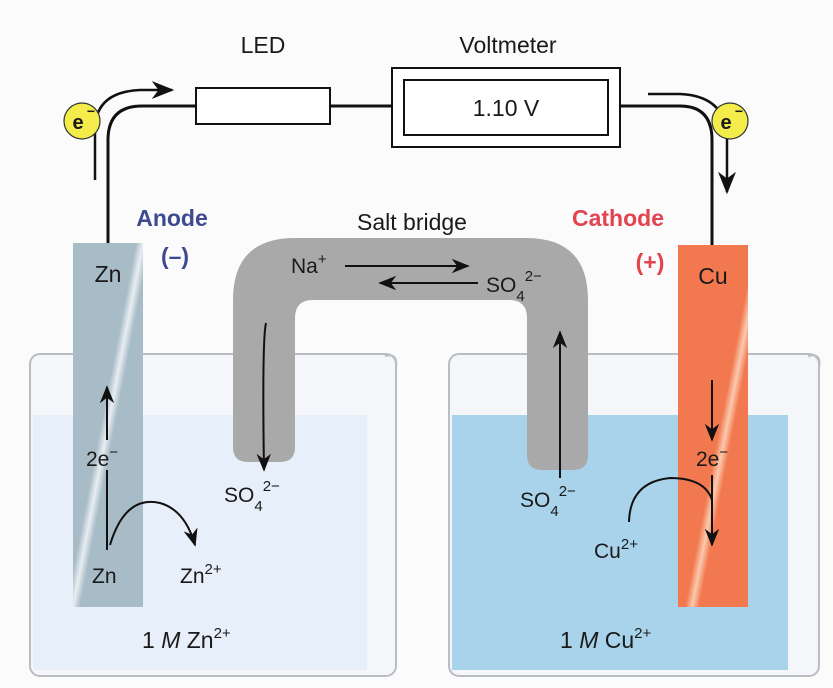 This screenshot has height=688, width=833. Describe the element at coordinates (410, 354) in the screenshot. I see `salt-bridge` at that location.